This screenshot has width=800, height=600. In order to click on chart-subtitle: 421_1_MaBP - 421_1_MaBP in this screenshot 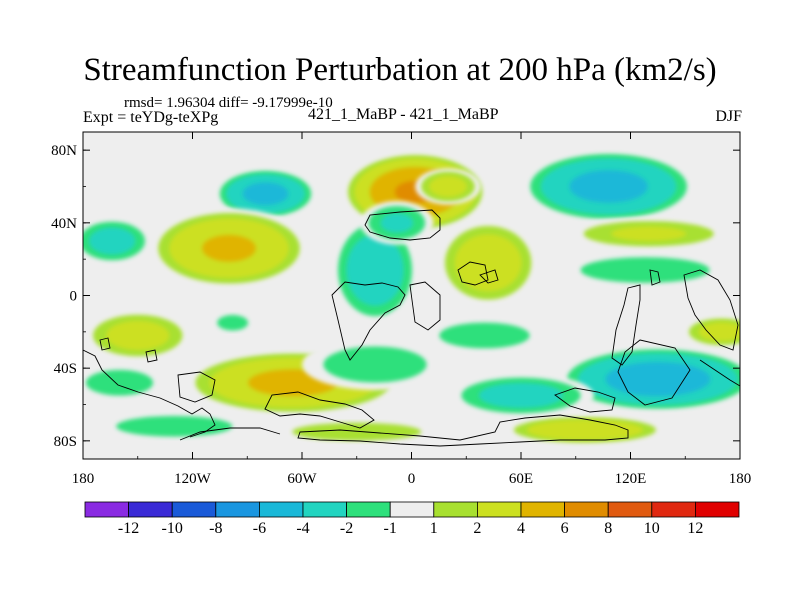, I will do `click(403, 114)`.